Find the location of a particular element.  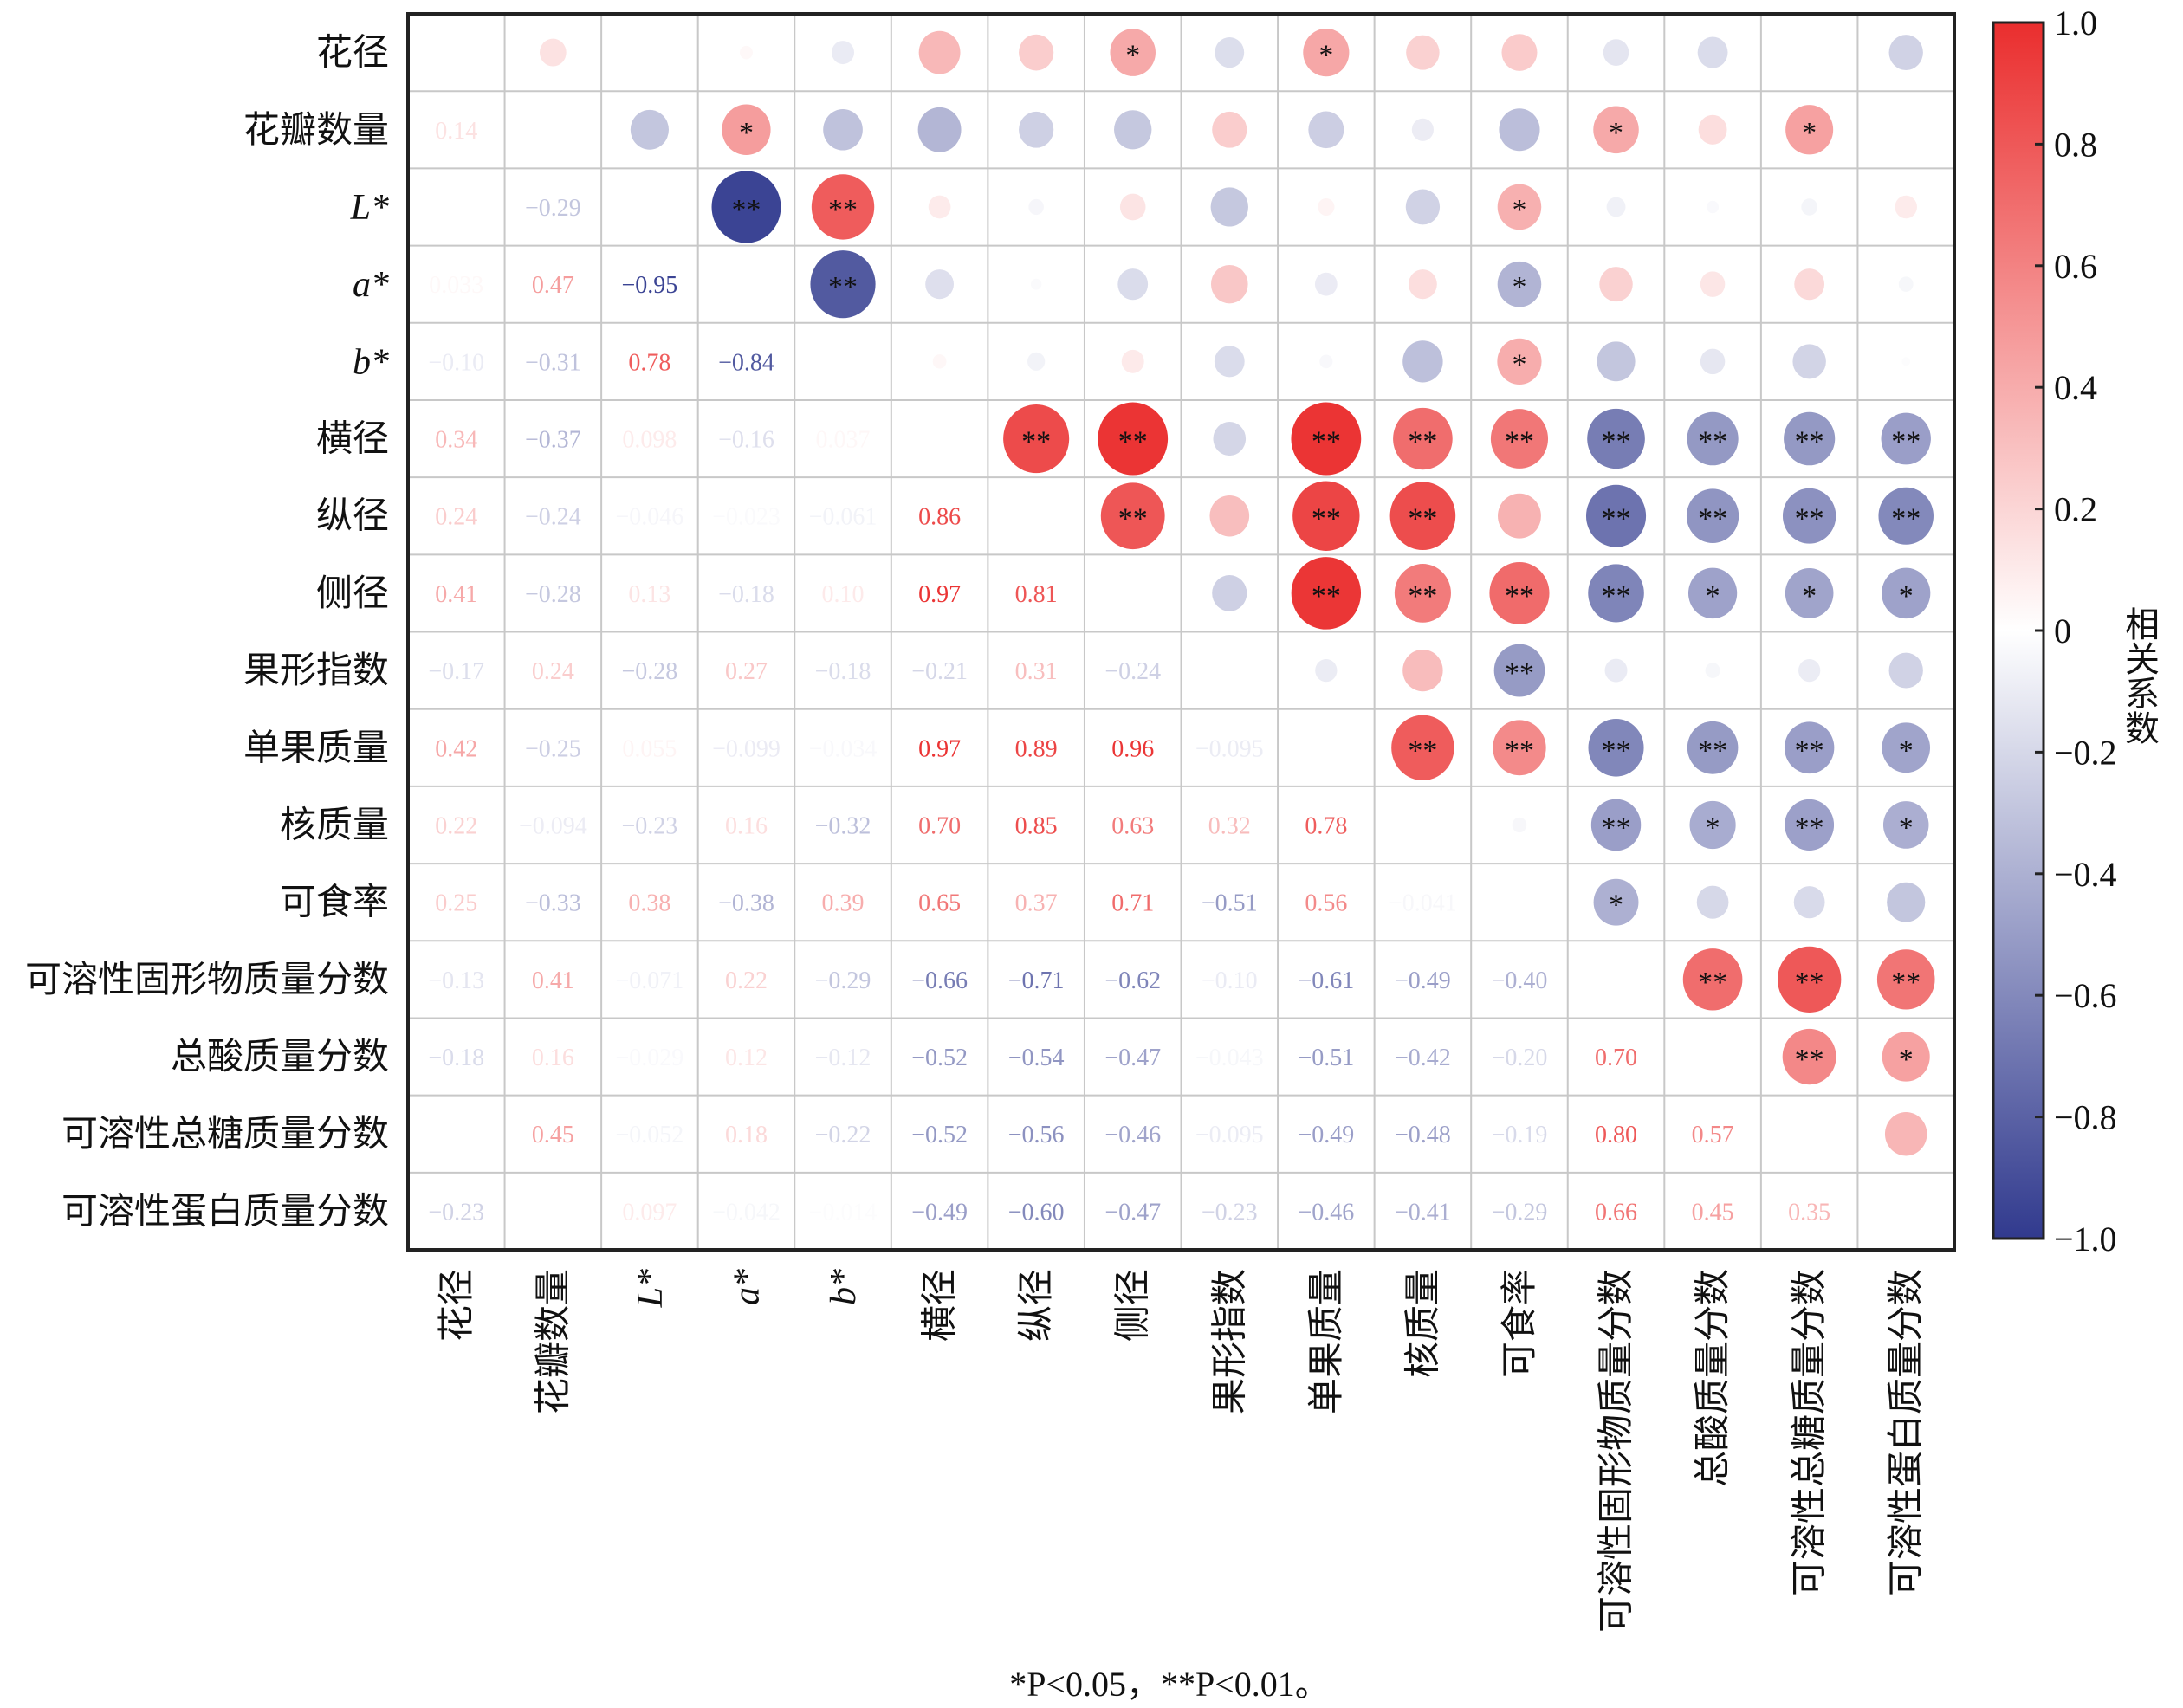

cell-value-label: −0.60 is located at coordinates (1036, 1212).